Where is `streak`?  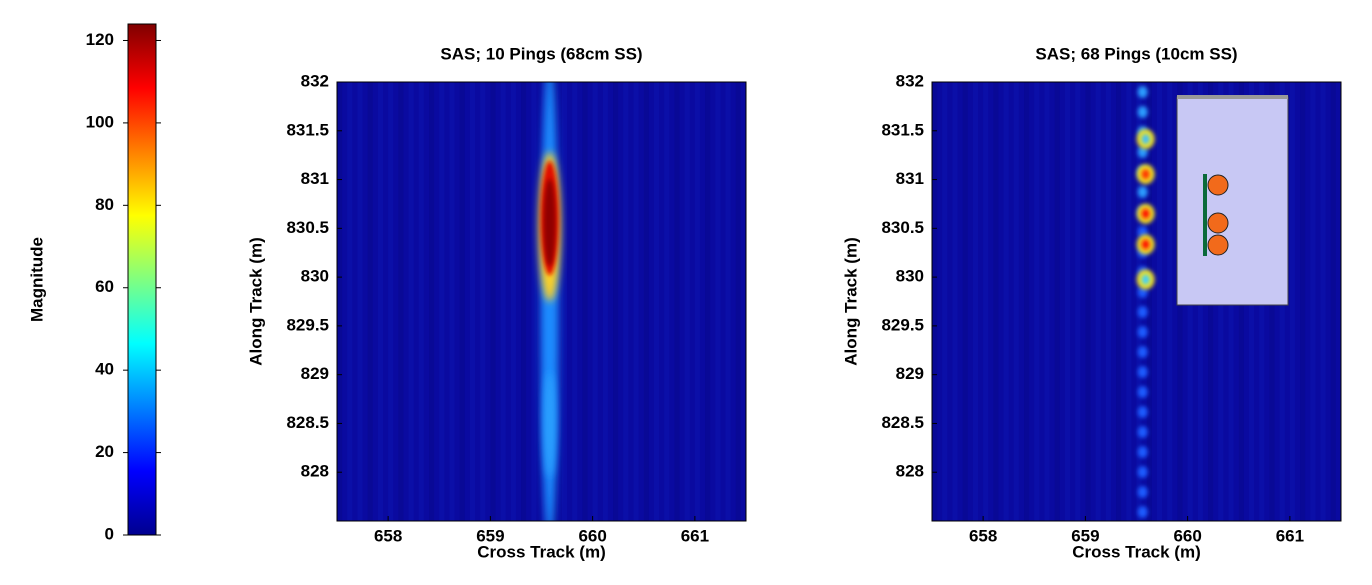
streak is located at coordinates (549, 222).